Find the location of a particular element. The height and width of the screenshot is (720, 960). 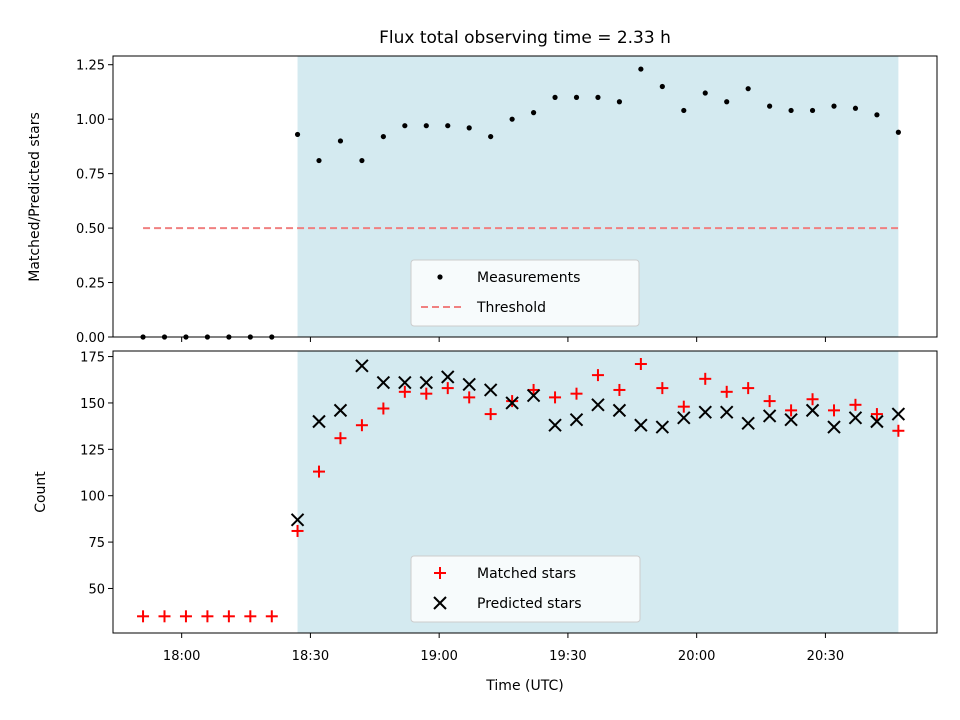

top-y-axis-label: Matched/Predicted stars is located at coordinates (35, 197).